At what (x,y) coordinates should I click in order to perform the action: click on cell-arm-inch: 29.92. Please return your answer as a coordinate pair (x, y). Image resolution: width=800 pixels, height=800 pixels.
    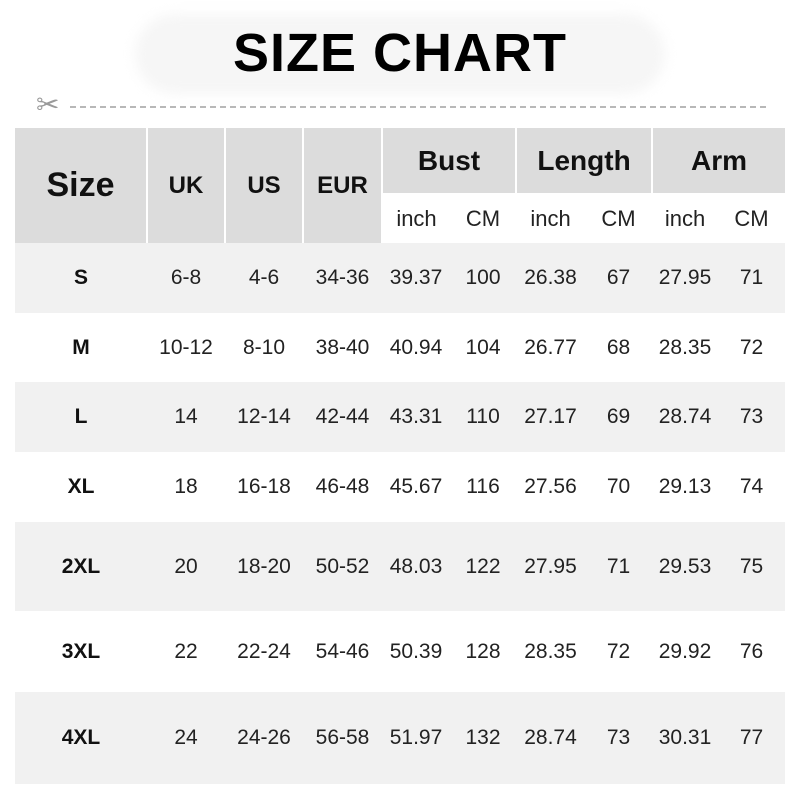
    Looking at the image, I should click on (685, 651).